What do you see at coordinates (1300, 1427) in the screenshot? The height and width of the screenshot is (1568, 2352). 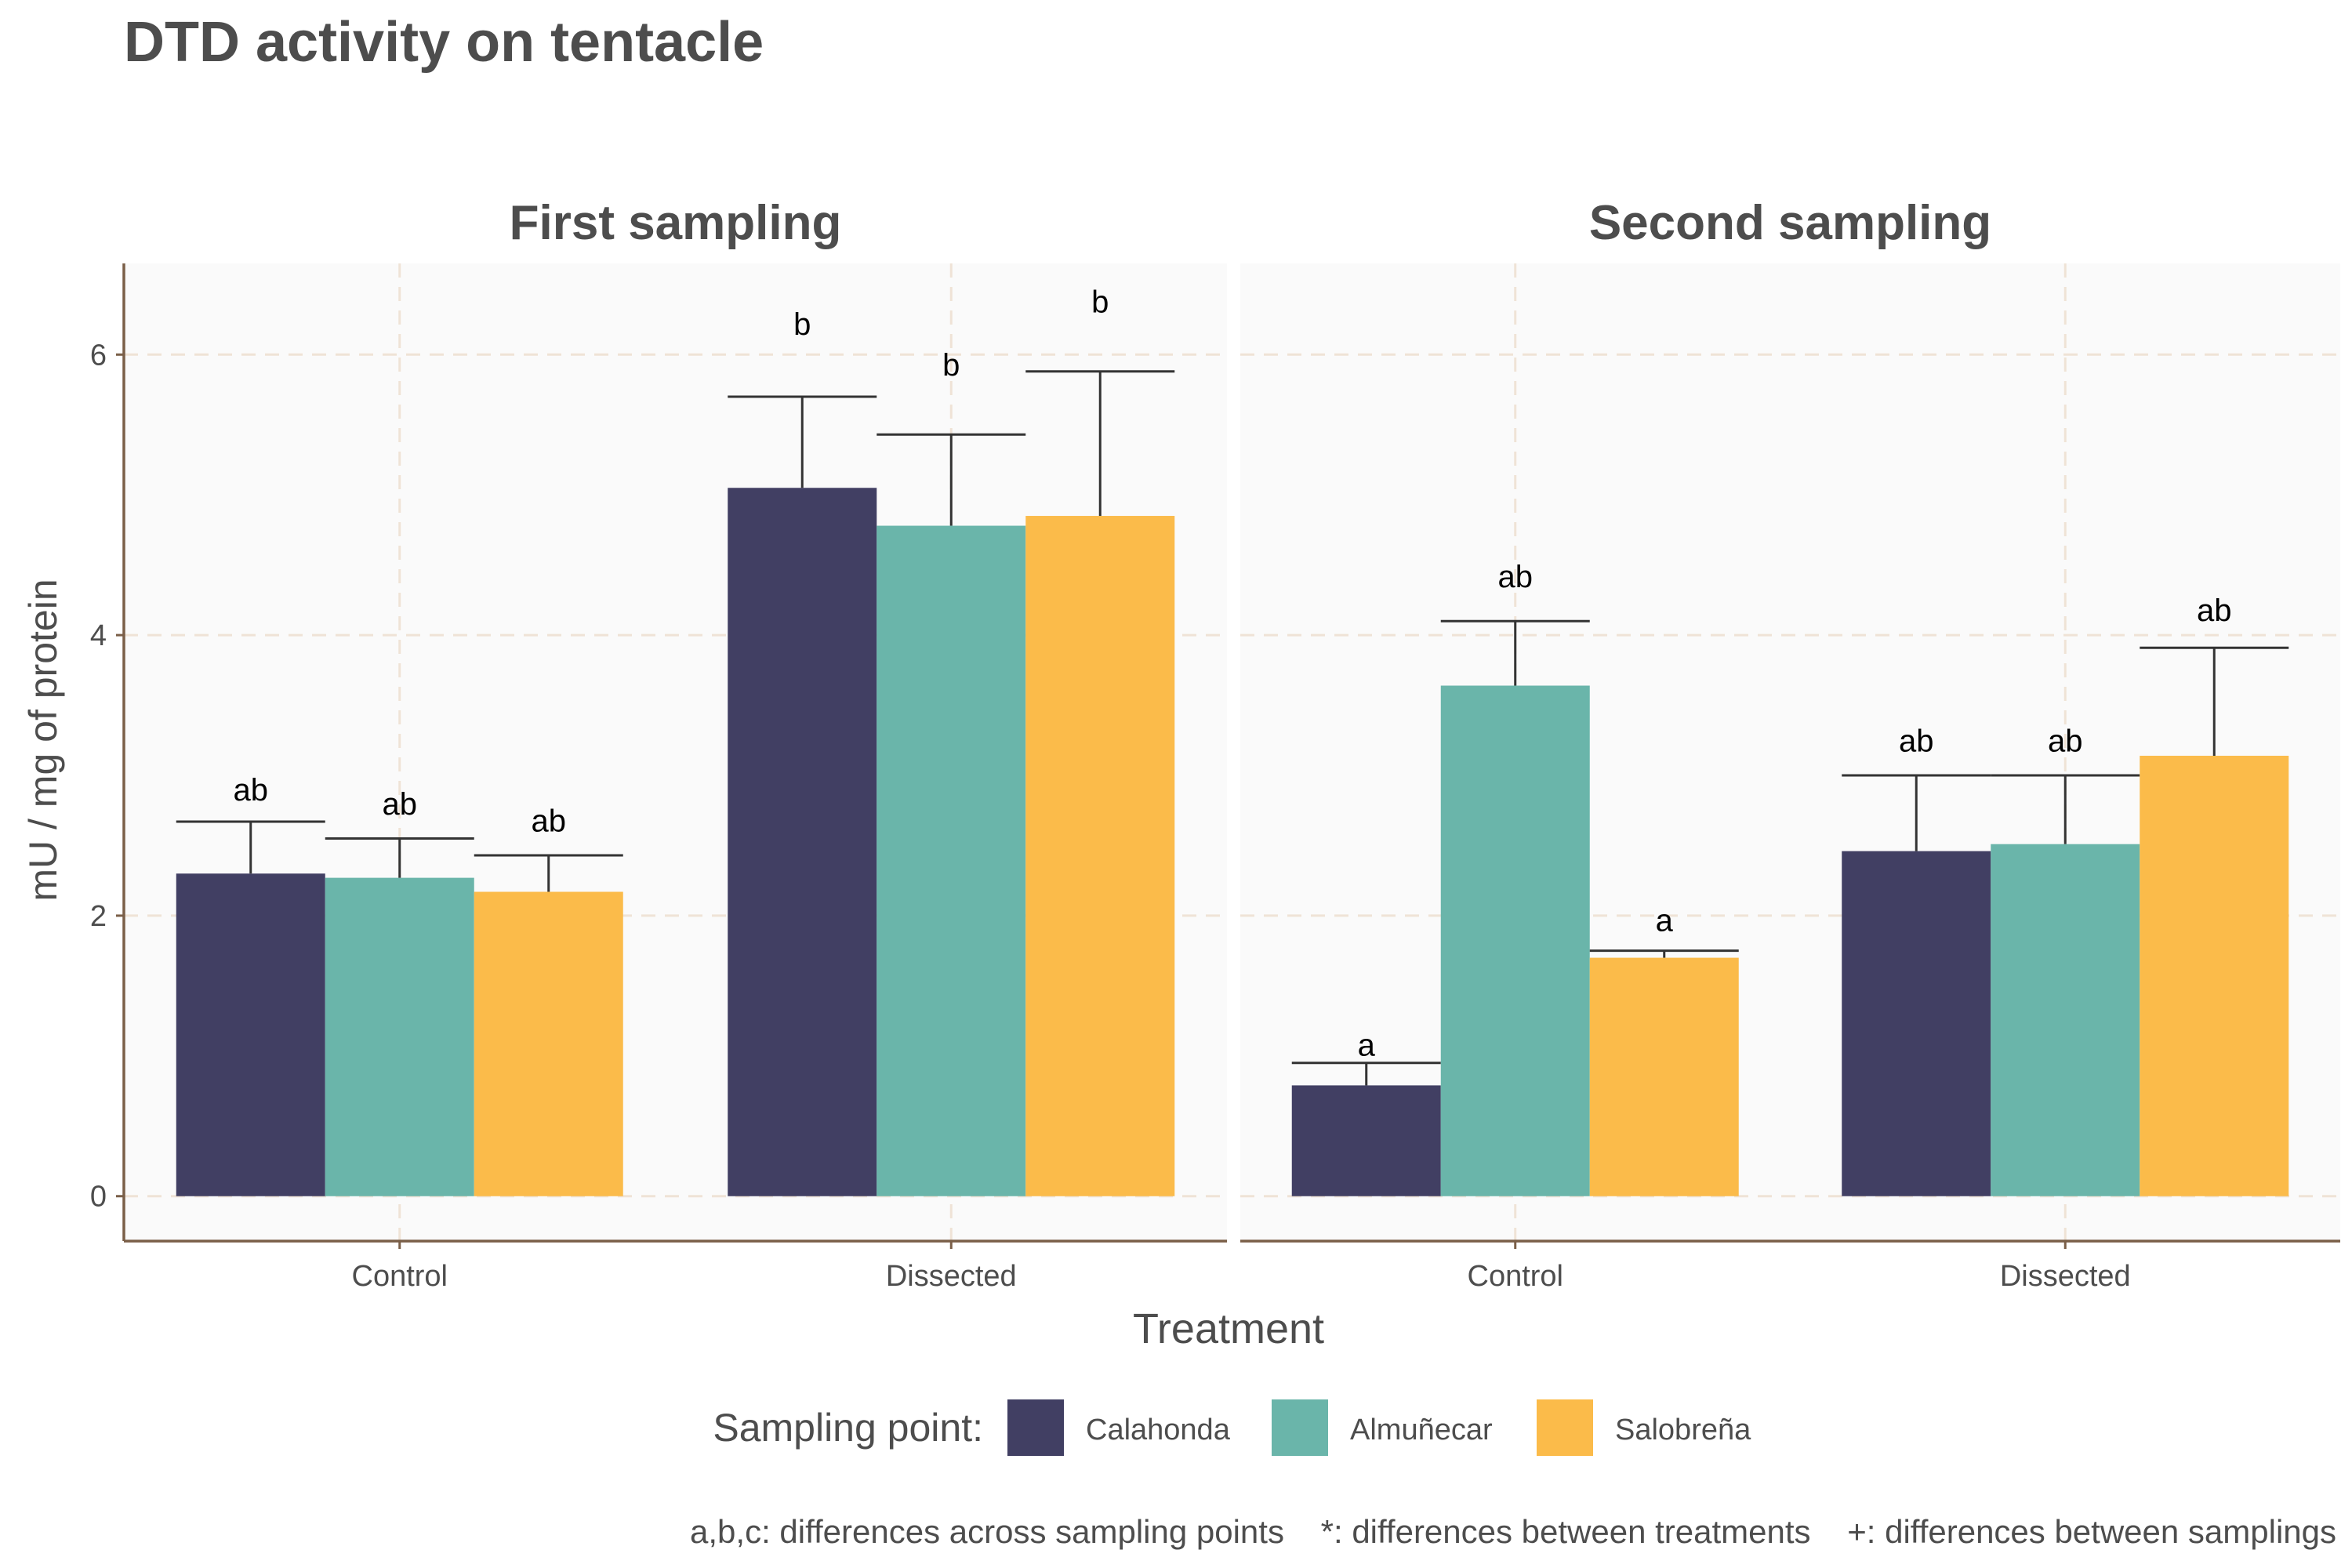 I see `legend-swatch-almunecar` at bounding box center [1300, 1427].